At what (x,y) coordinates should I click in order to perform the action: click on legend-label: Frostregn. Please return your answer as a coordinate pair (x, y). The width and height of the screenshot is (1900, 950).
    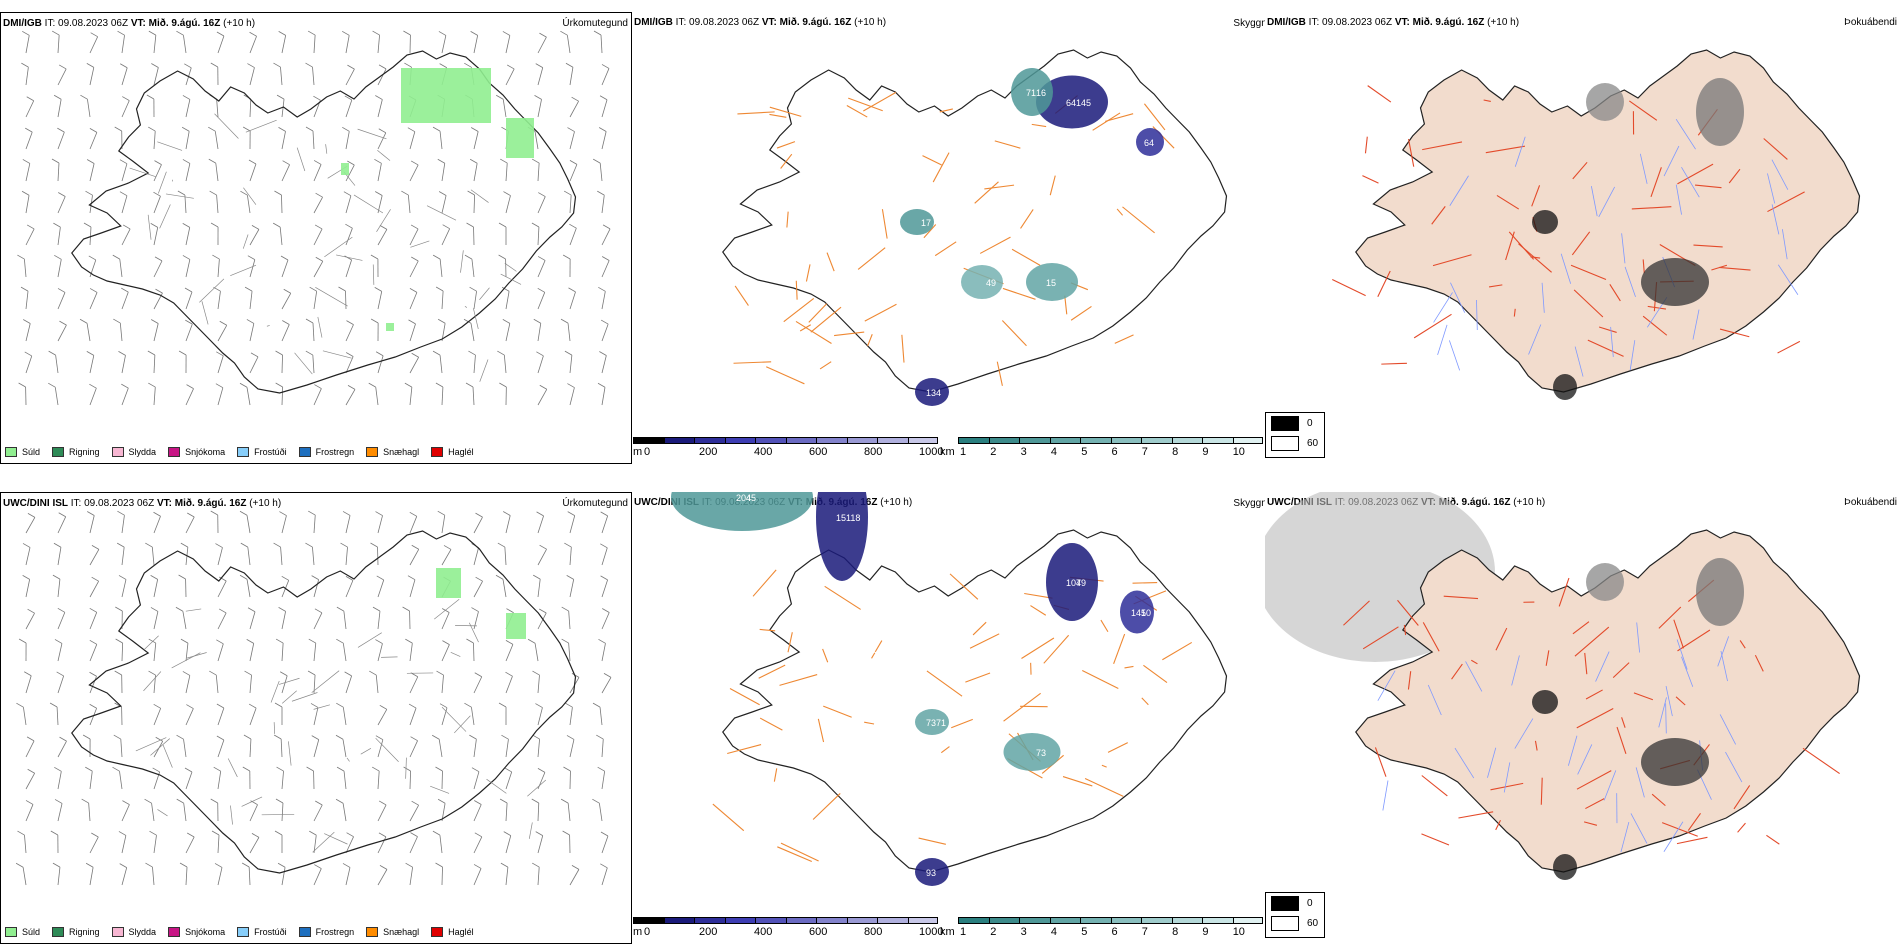
    Looking at the image, I should click on (335, 452).